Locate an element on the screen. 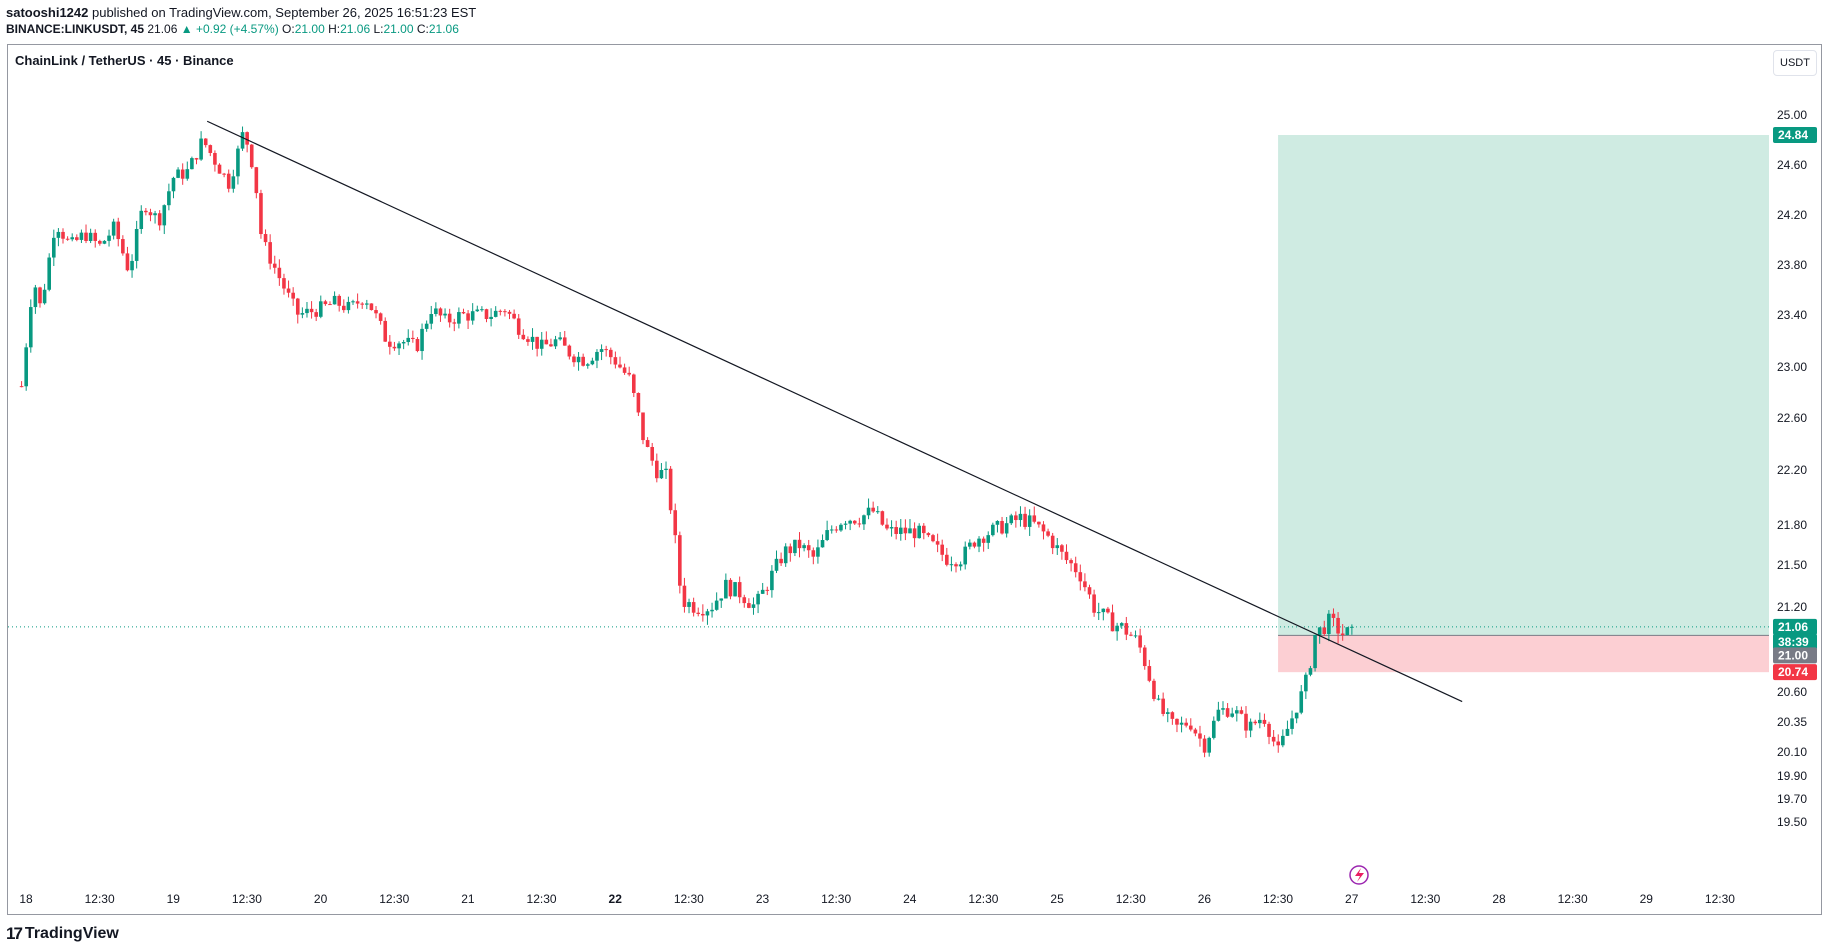  y-tick-label: 19.70 is located at coordinates (1792, 799).